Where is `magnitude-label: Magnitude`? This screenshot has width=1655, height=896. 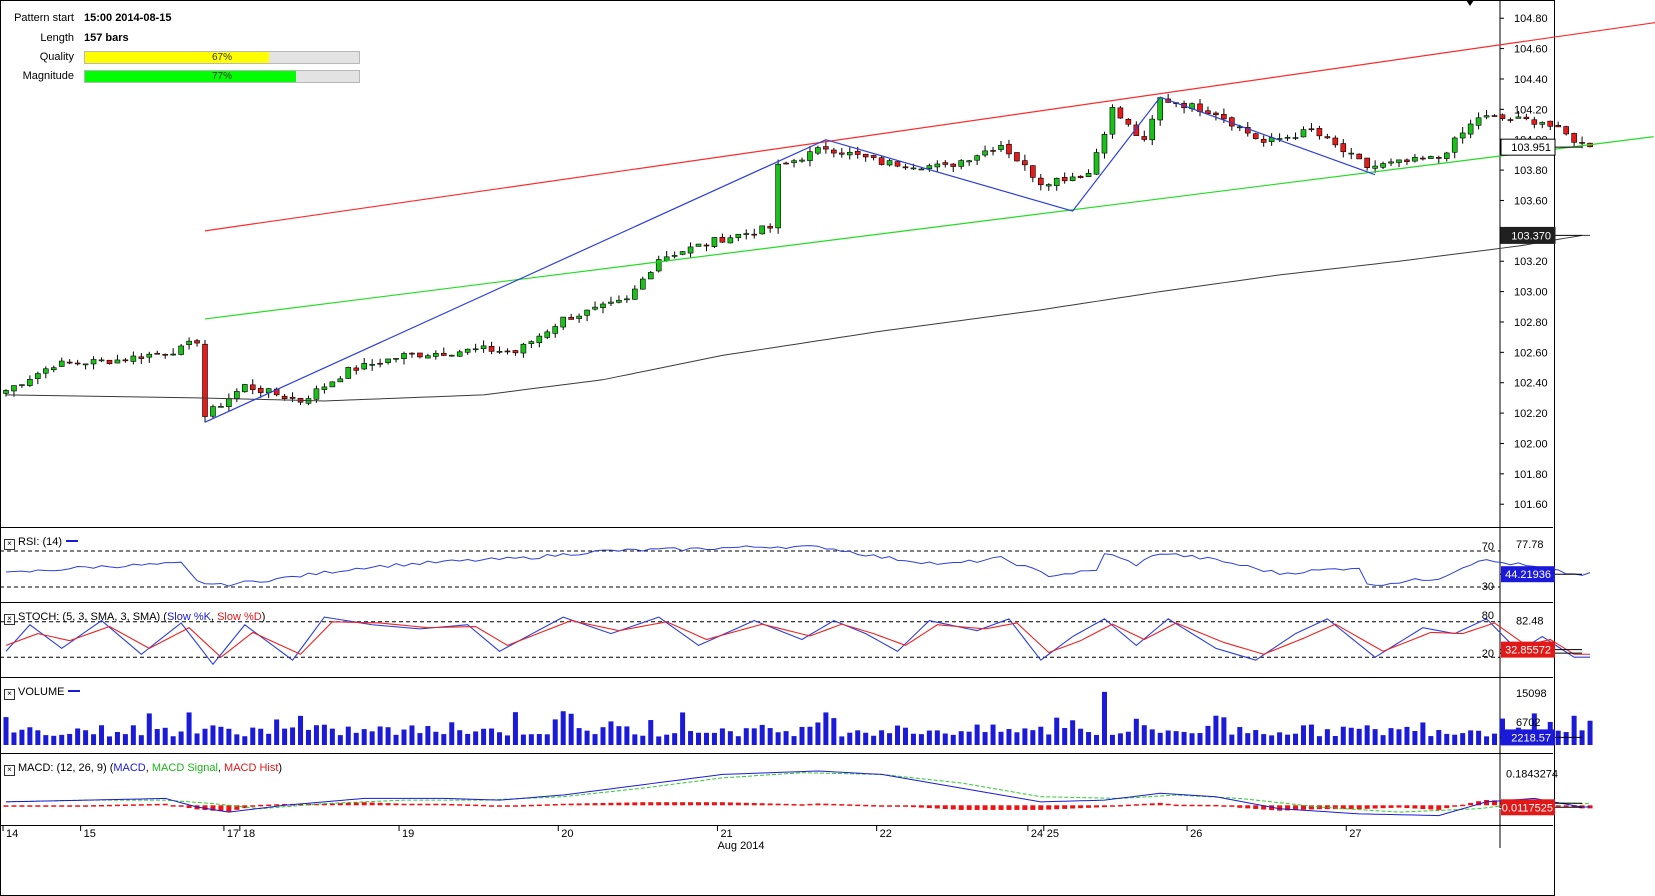 magnitude-label: Magnitude is located at coordinates (48, 76).